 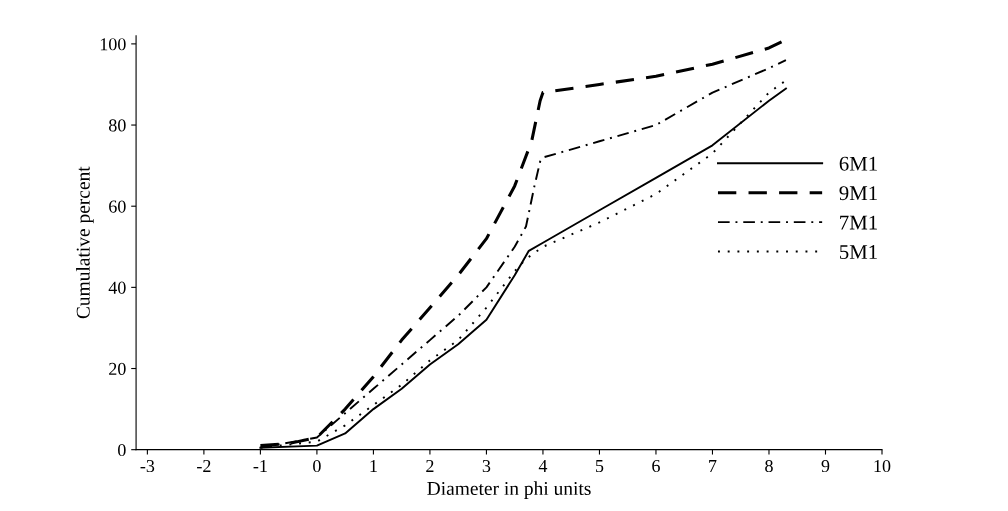 What do you see at coordinates (486, 466) in the screenshot?
I see `x-tick-label: 3` at bounding box center [486, 466].